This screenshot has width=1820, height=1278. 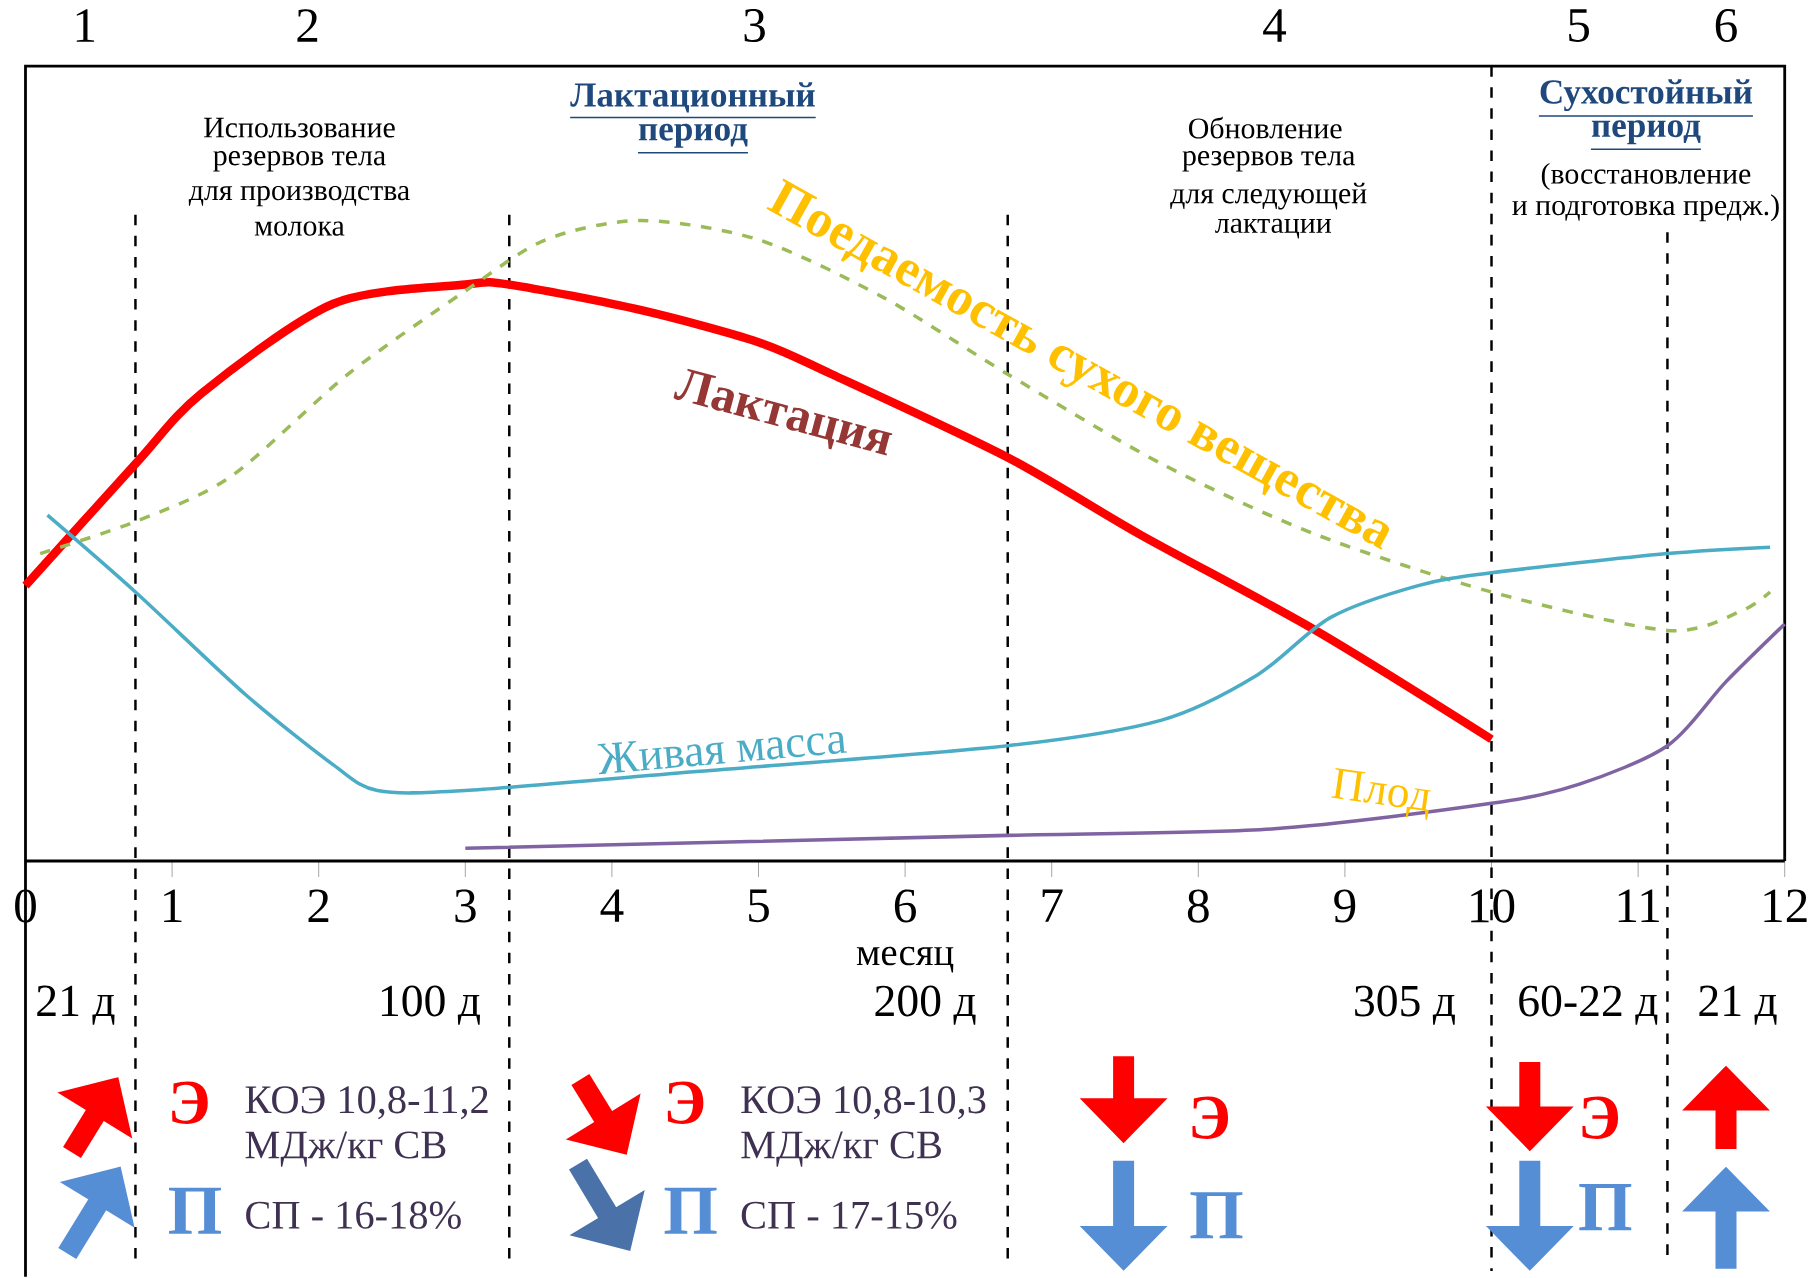 I want to click on x-tick-label: 9, so click(x=1345, y=906).